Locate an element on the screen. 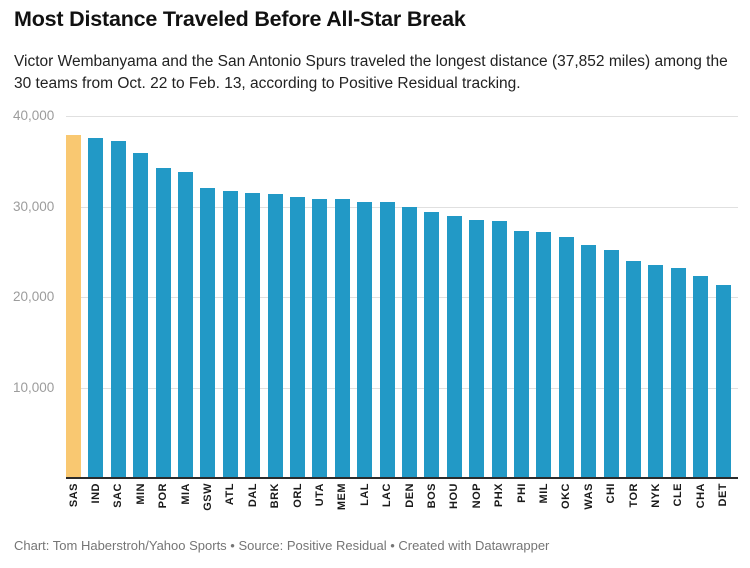 This screenshot has height=568, width=750. x-label-text-LAL: LAL is located at coordinates (364, 494).